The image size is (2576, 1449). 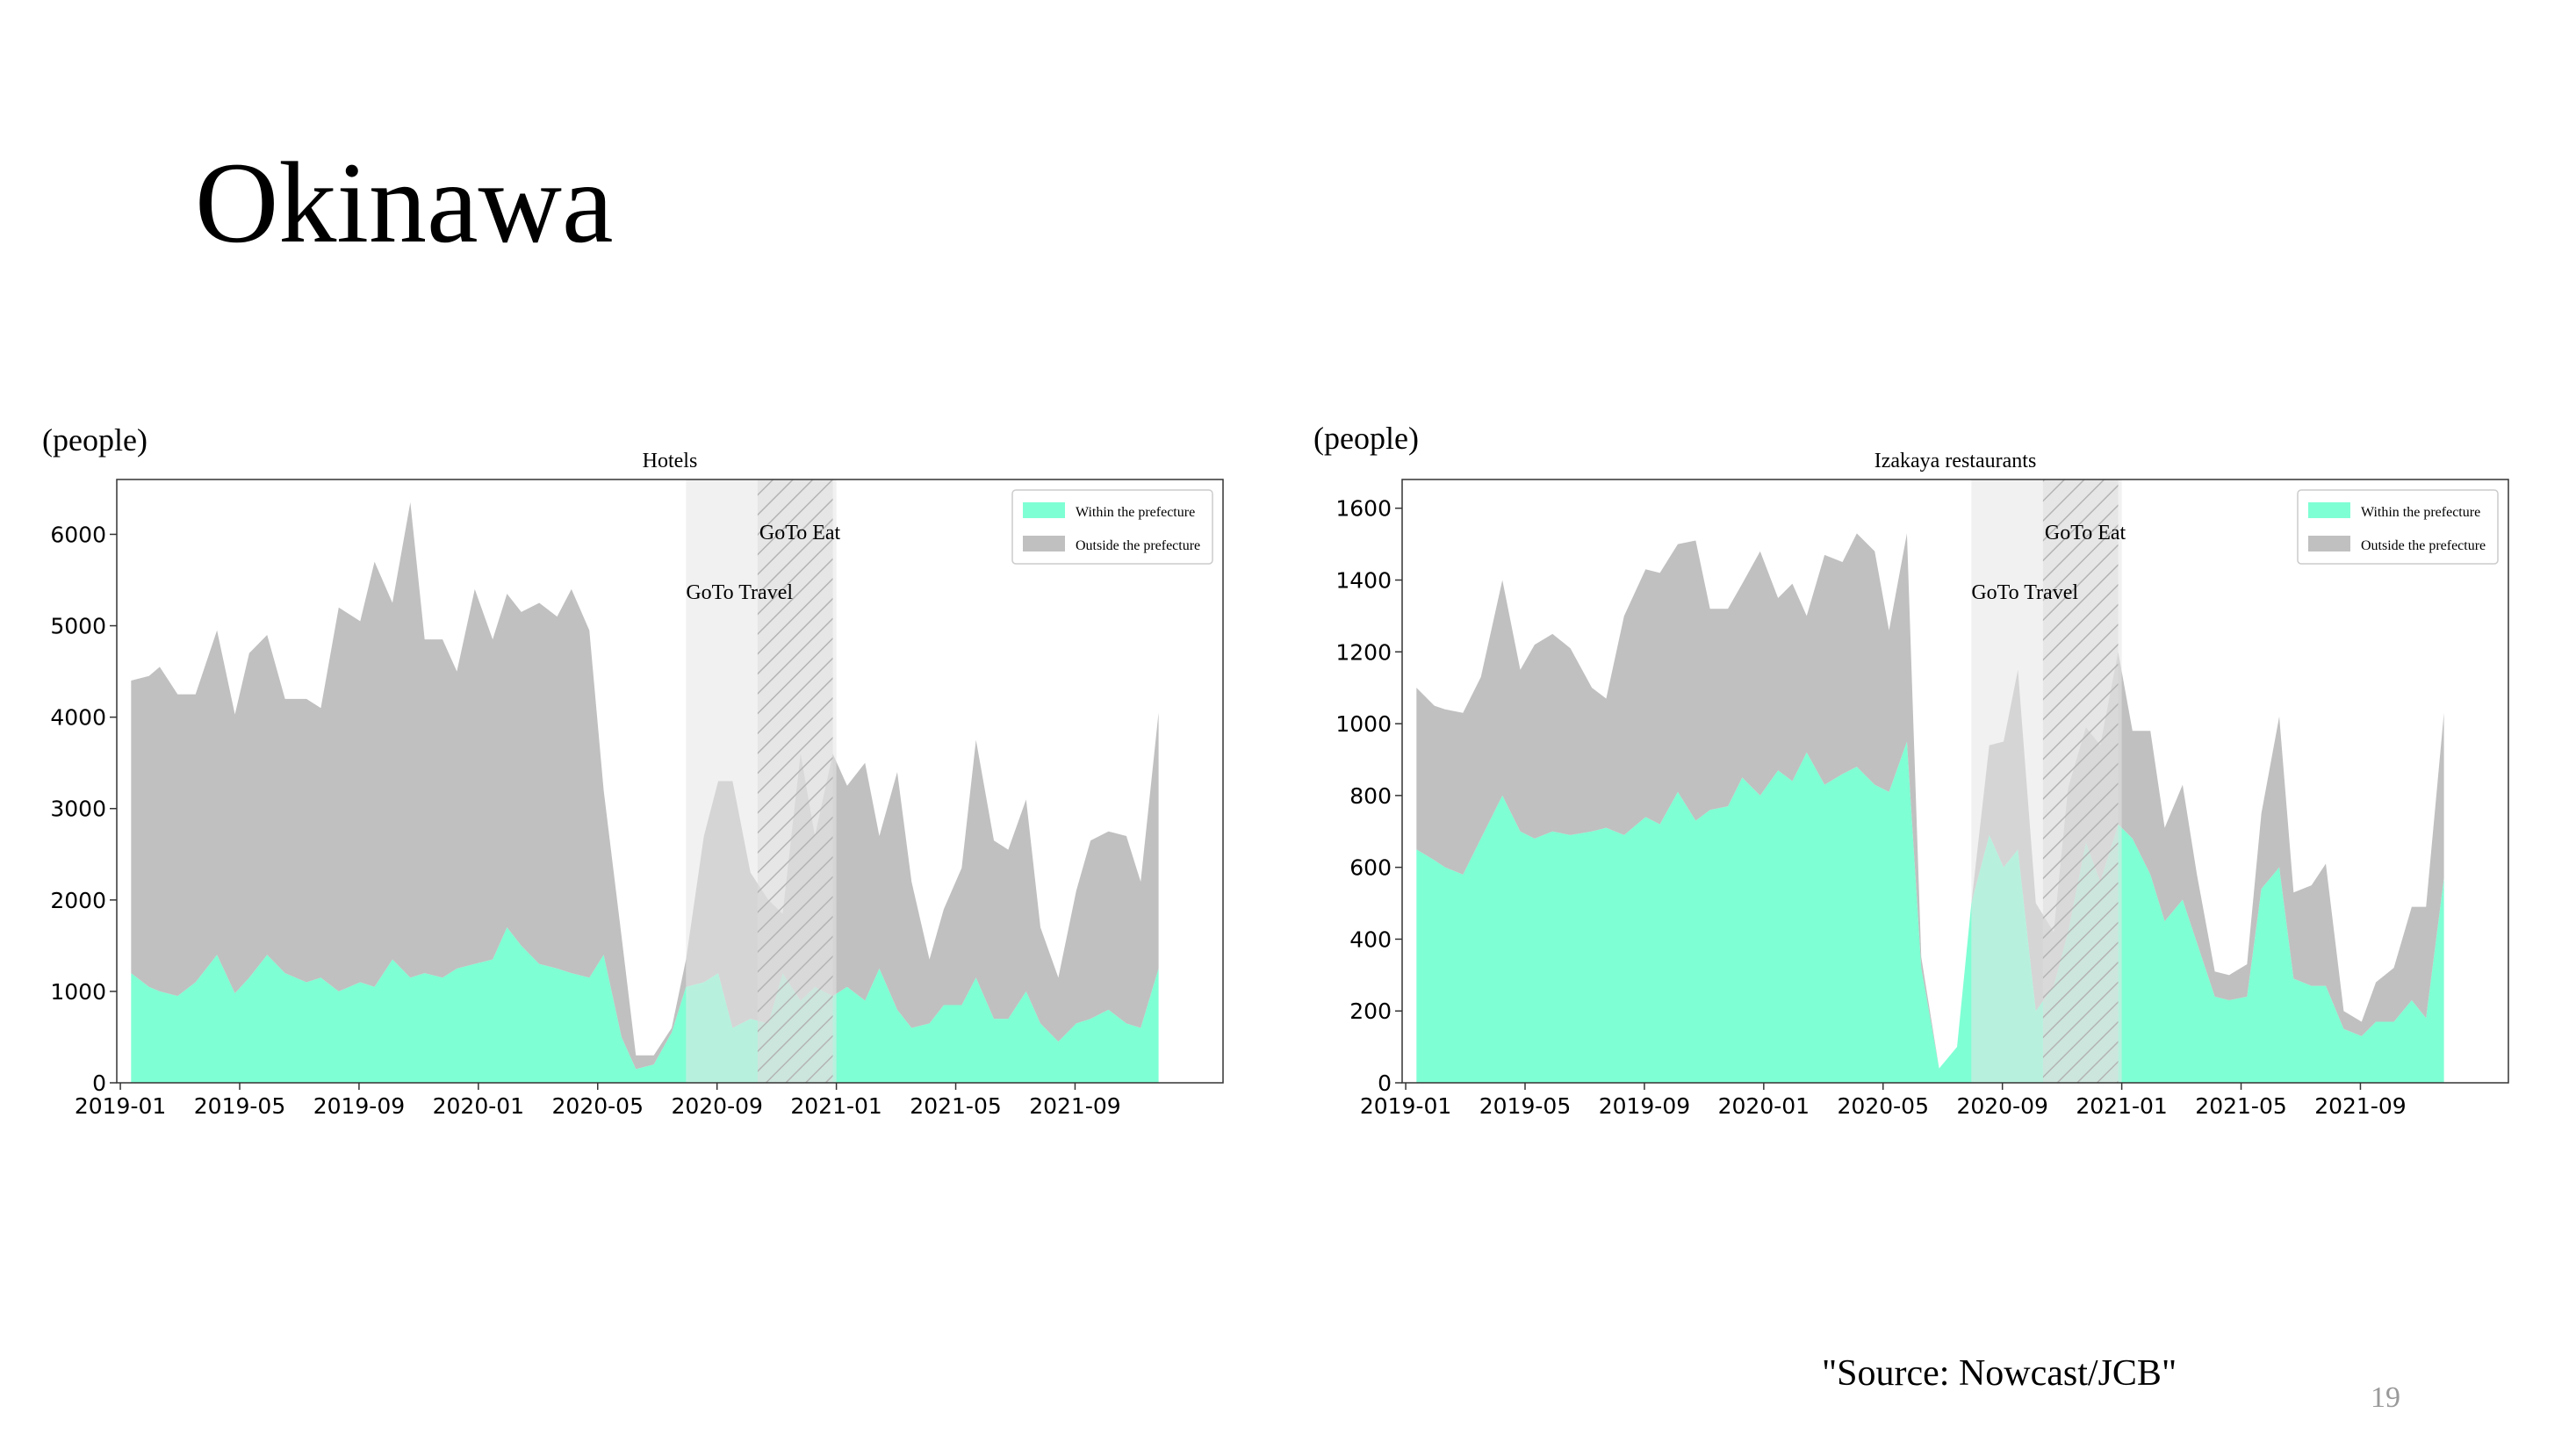 What do you see at coordinates (1385, 1083) in the screenshot?
I see `izakaya-y-tick-label: 0` at bounding box center [1385, 1083].